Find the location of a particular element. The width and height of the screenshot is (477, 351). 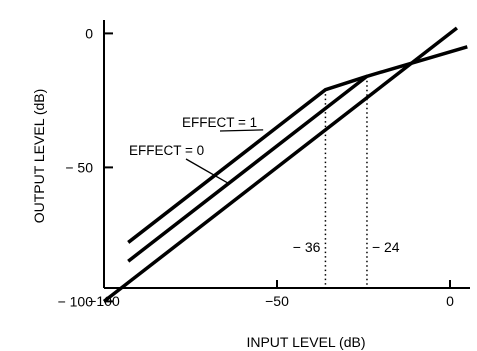

y-tick-label: − 100 is located at coordinates (76, 301).